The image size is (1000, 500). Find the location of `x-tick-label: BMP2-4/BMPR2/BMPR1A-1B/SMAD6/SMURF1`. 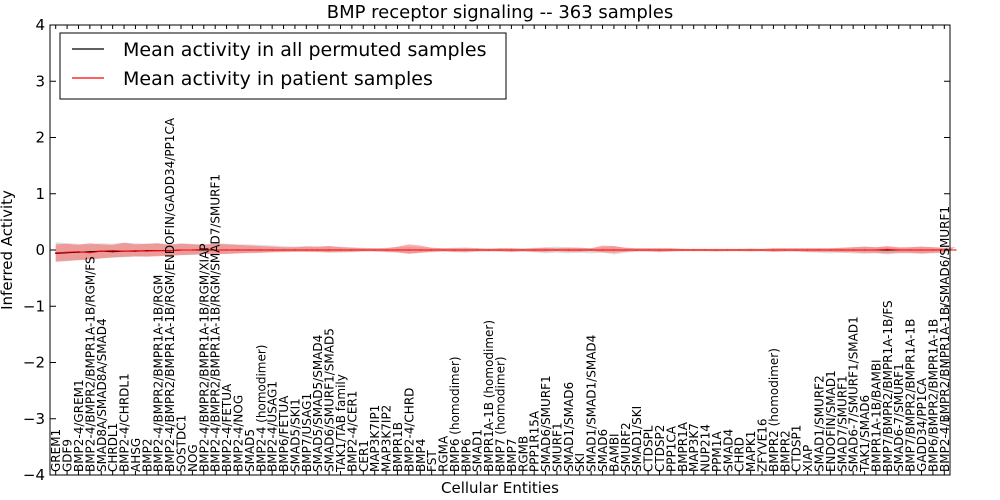

x-tick-label: BMP2-4/BMPR2/BMPR1A-1B/SMAD6/SMURF1 is located at coordinates (945, 339).